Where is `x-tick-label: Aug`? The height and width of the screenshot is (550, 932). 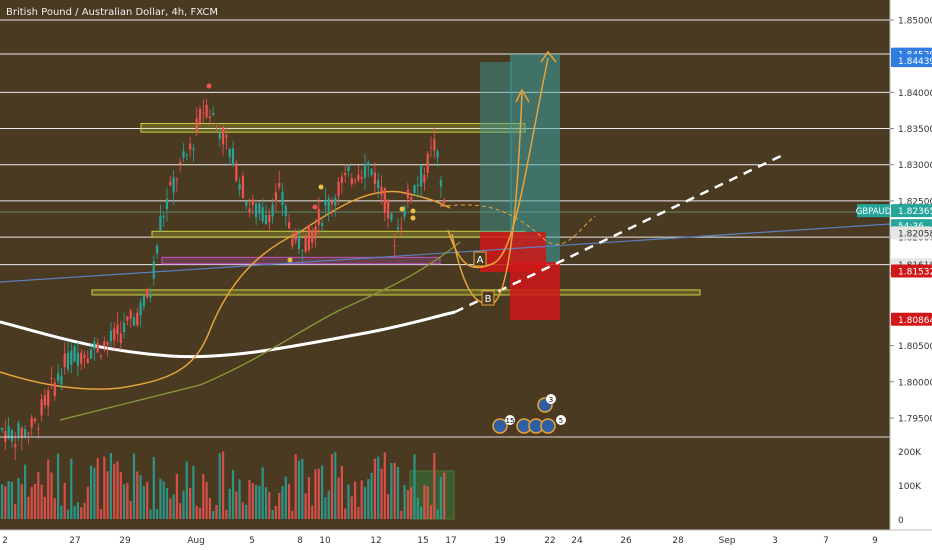 x-tick-label: Aug is located at coordinates (196, 541).